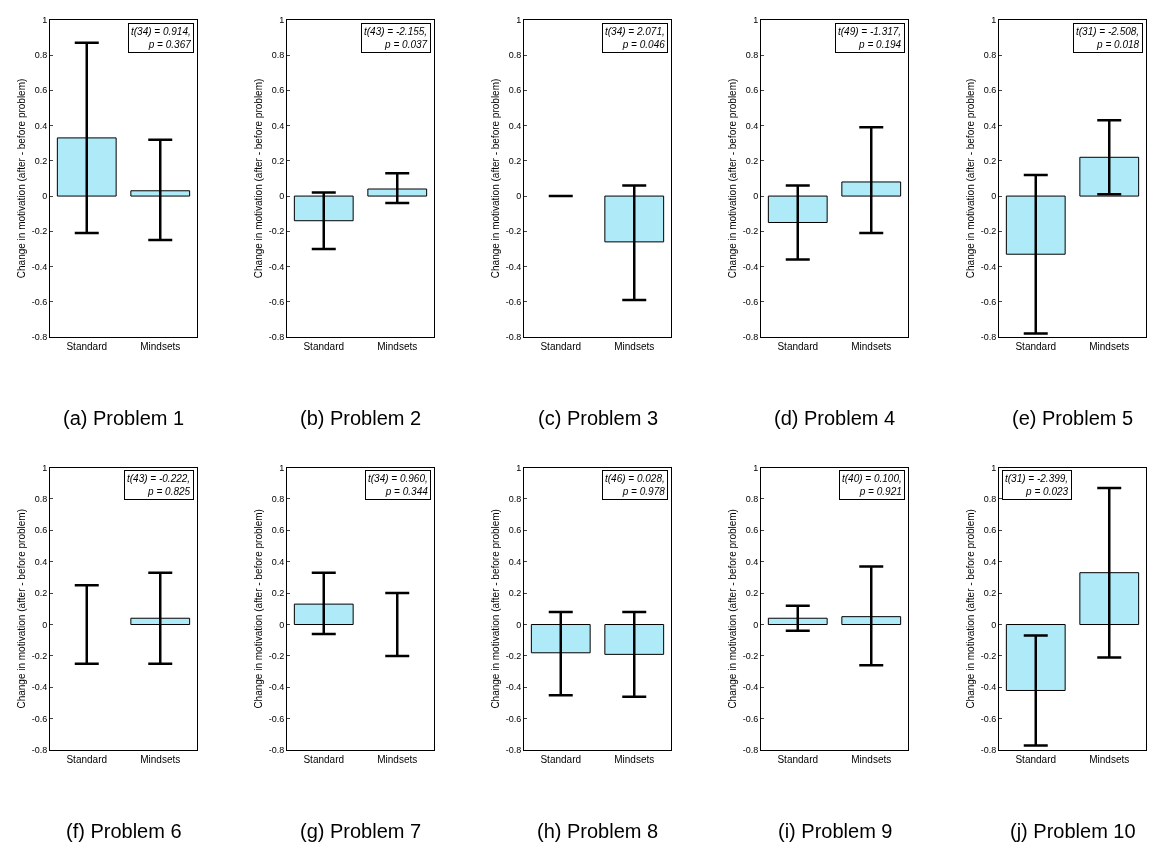 This screenshot has width=1155, height=851. Describe the element at coordinates (872, 485) in the screenshot. I see `annotation: t(40) = 0.100, p = 0.921` at that location.